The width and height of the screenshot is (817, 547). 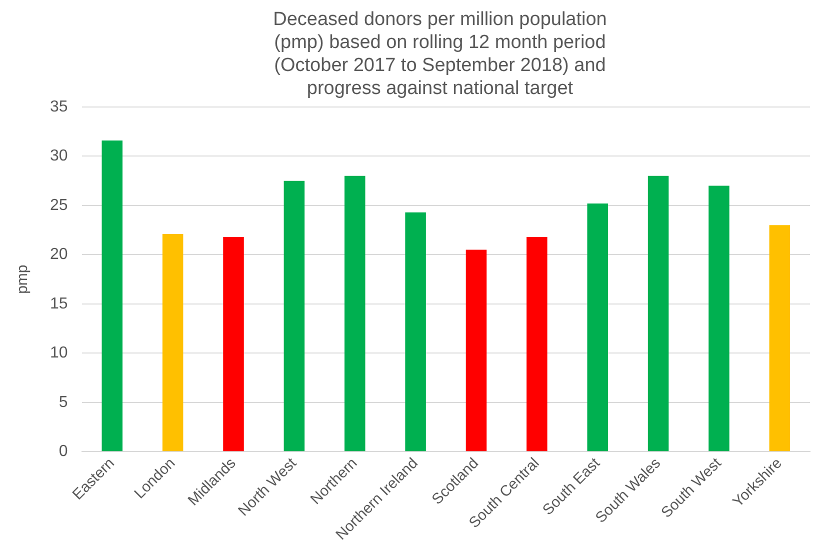 What do you see at coordinates (59, 156) in the screenshot?
I see `y-tick-label: 30` at bounding box center [59, 156].